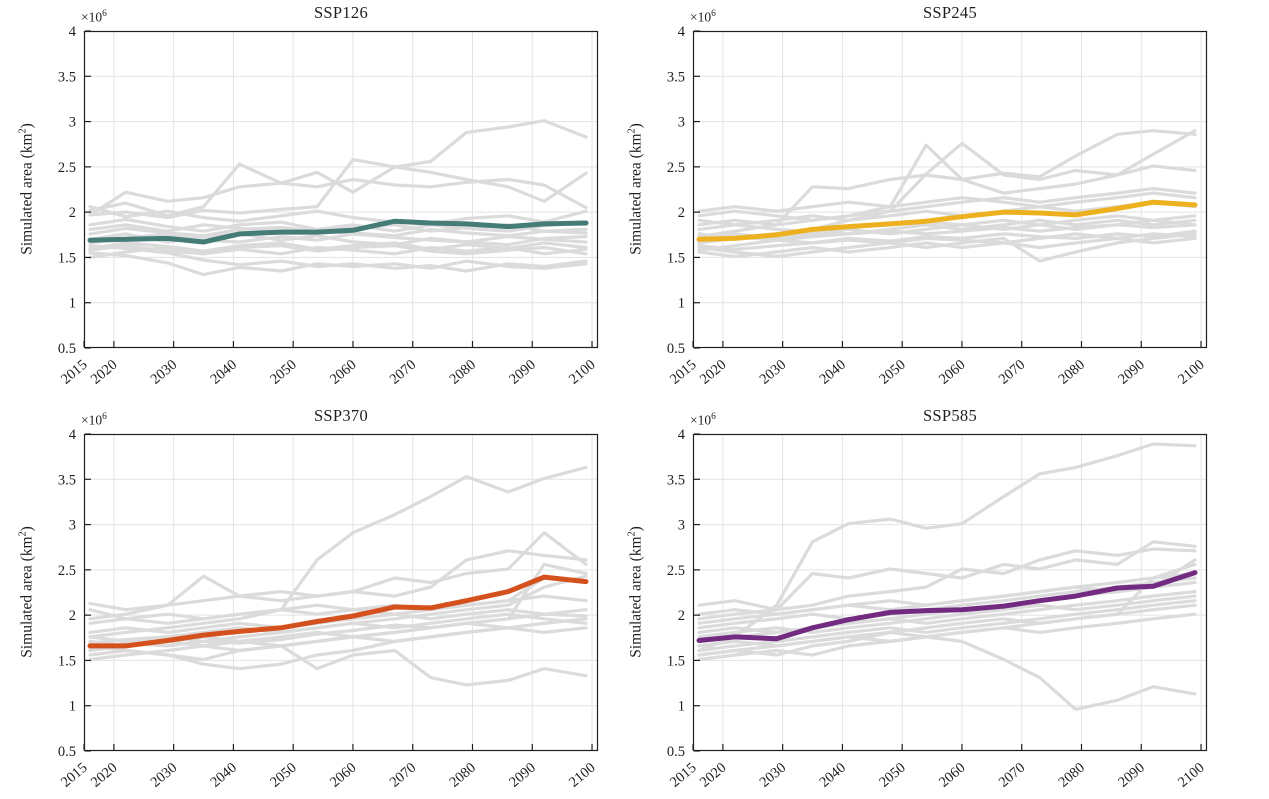 The image size is (1269, 799). I want to click on mean-line-ssp585, so click(947, 606).